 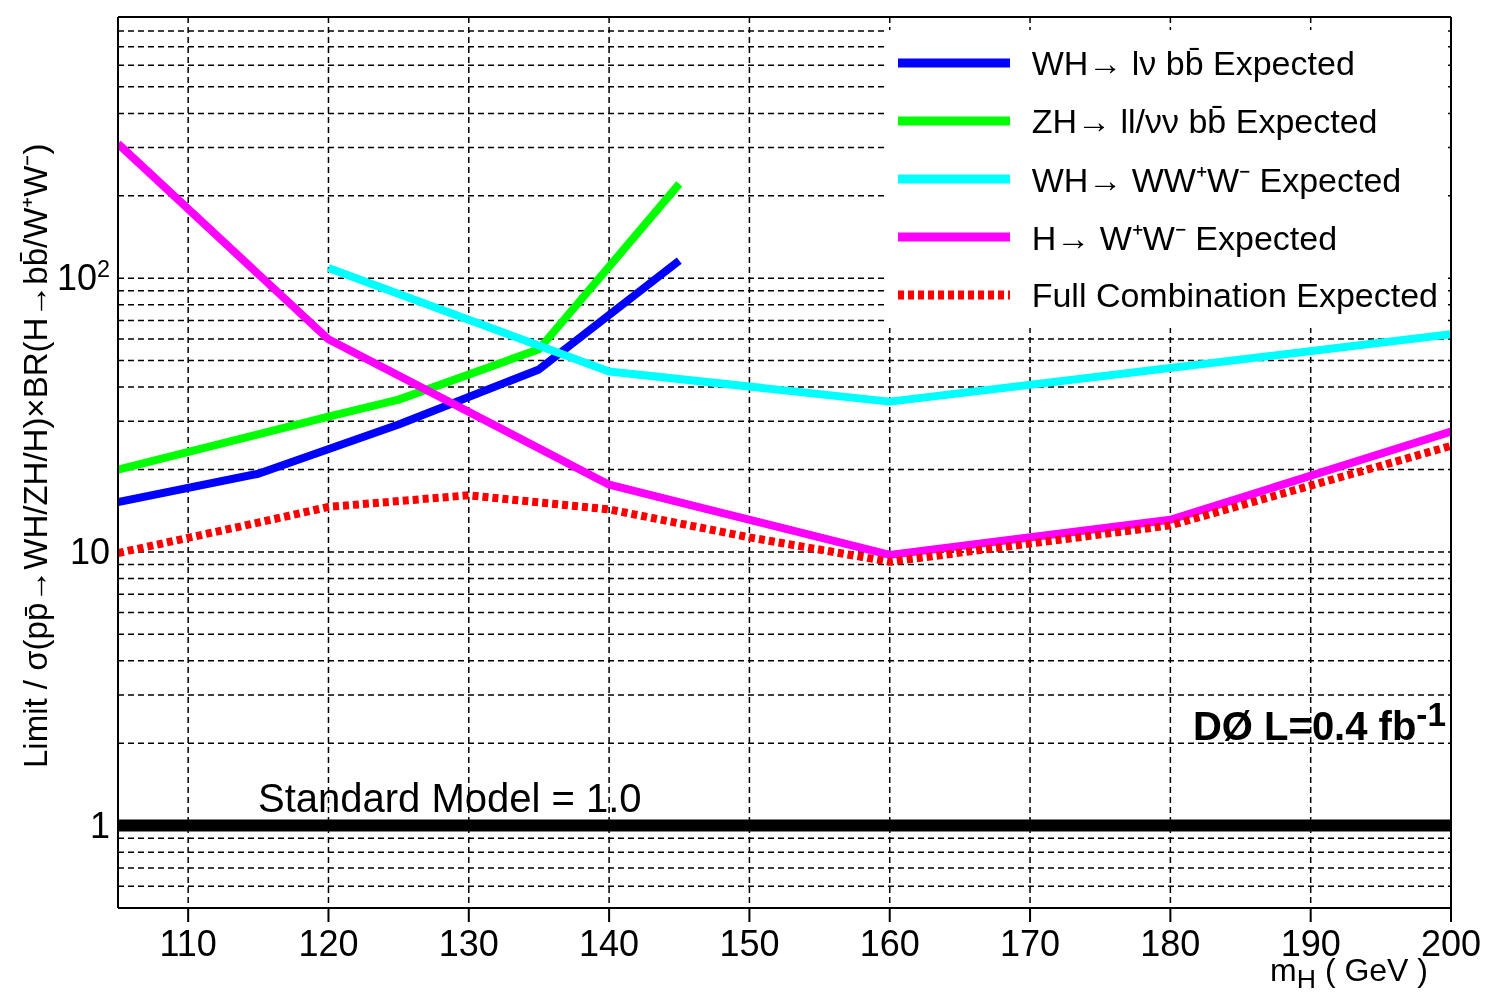 What do you see at coordinates (83, 277) in the screenshot?
I see `y-tick-label: 10$^{2}$` at bounding box center [83, 277].